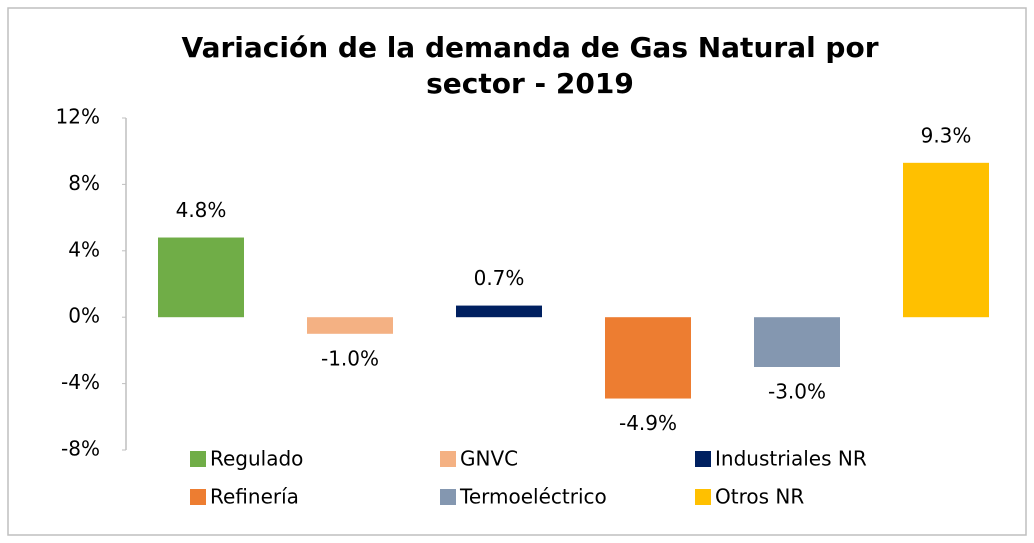 Image resolution: width=1034 pixels, height=543 pixels. What do you see at coordinates (80, 382) in the screenshot?
I see `y-tick-label: -4%` at bounding box center [80, 382].